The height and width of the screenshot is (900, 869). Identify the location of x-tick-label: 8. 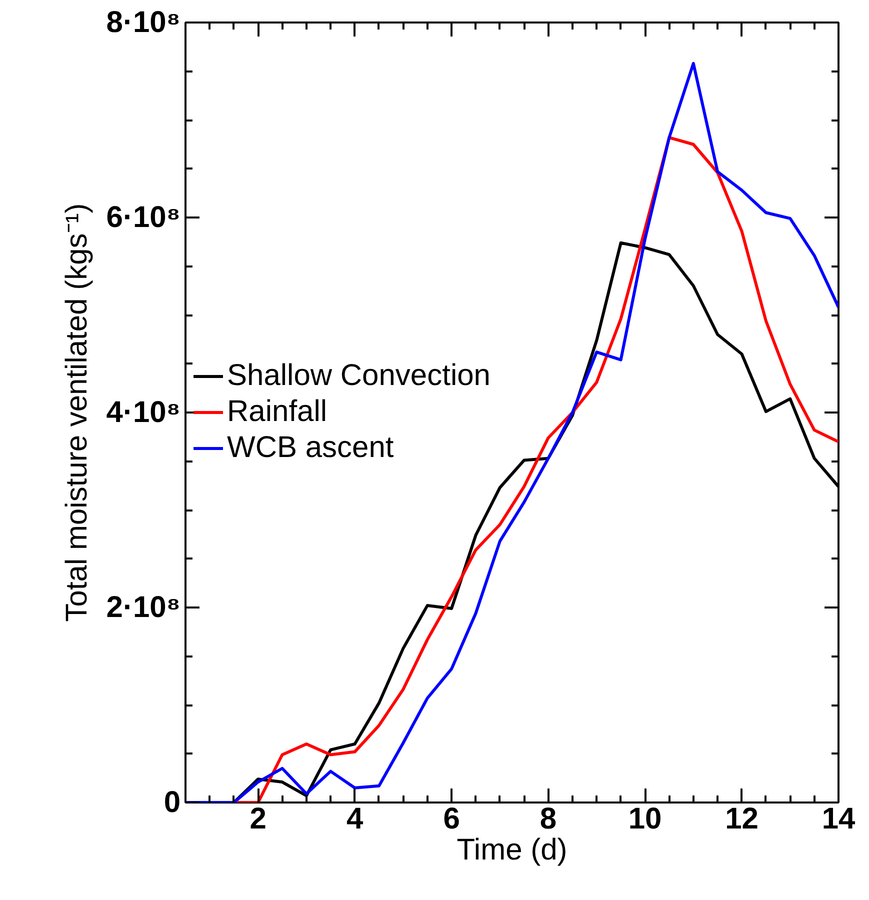
(548, 819).